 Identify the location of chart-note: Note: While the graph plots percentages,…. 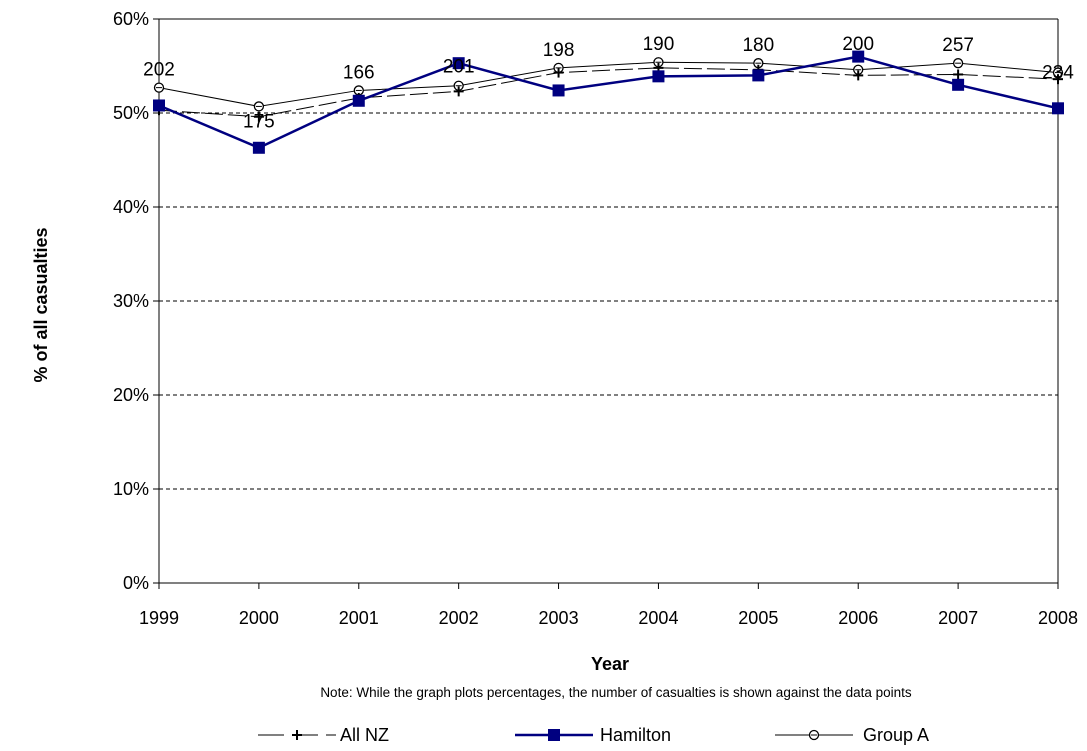
(616, 692).